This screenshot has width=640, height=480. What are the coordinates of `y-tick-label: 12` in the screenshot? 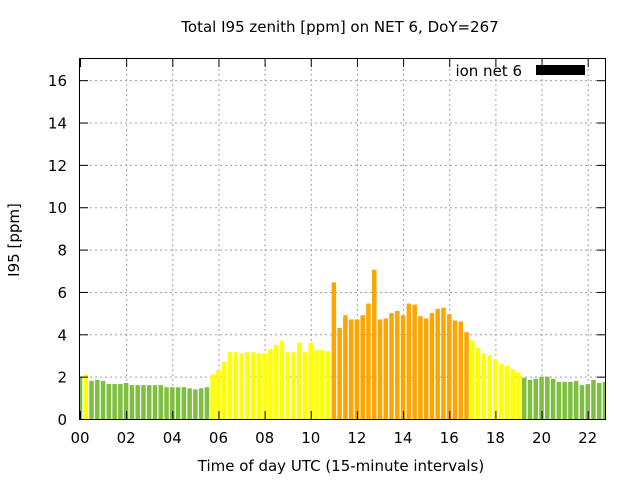 It's located at (57, 166).